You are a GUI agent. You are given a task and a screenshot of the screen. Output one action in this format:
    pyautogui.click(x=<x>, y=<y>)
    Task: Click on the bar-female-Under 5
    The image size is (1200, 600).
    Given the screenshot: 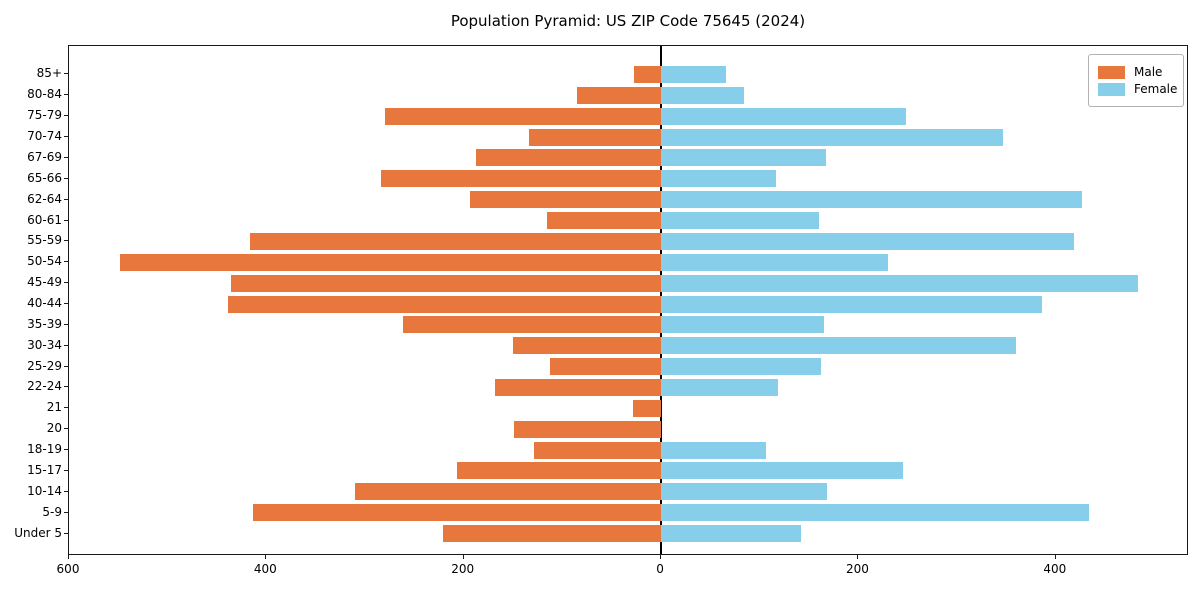 What is the action you would take?
    pyautogui.click(x=731, y=534)
    